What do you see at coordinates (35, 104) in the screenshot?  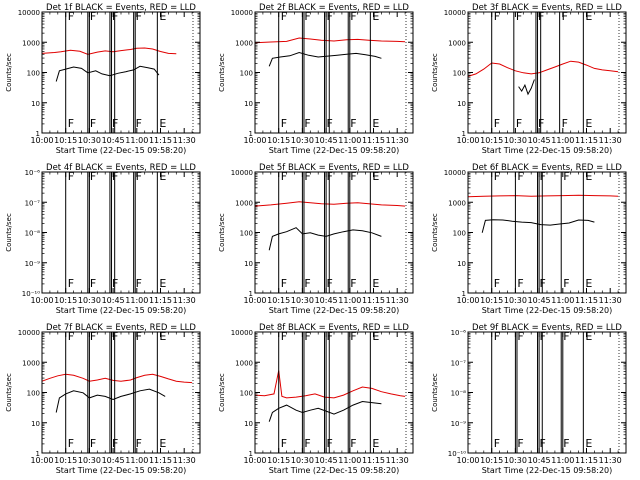 I see `y-tick-label: 10` at bounding box center [35, 104].